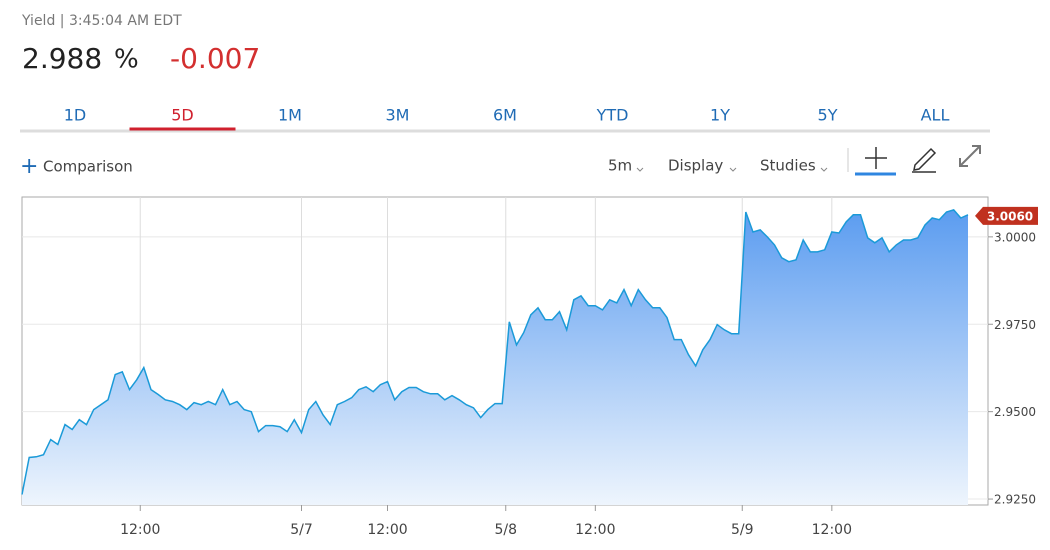 The image size is (1050, 550). What do you see at coordinates (75, 115) in the screenshot?
I see `tab: 1D` at bounding box center [75, 115].